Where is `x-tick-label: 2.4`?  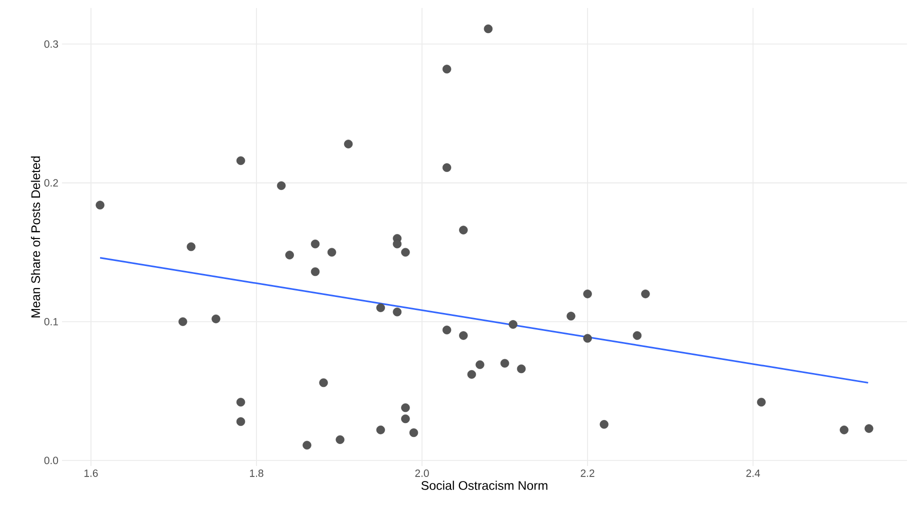 x-tick-label: 2.4 is located at coordinates (753, 473).